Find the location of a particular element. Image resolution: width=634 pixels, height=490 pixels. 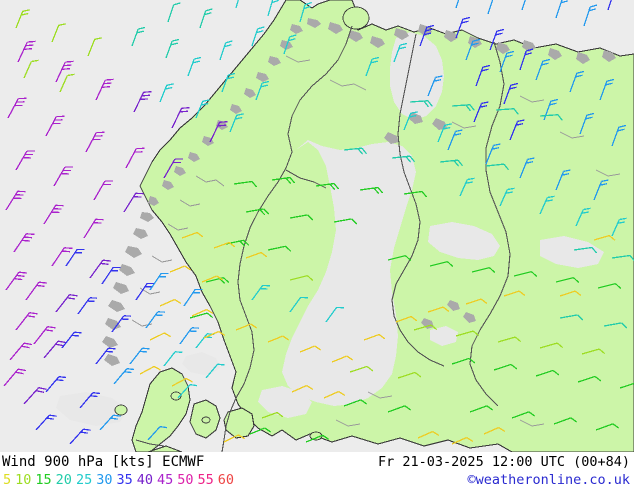

map-title: Wind 900 hPa [kts] ECMWF is located at coordinates (103, 462).